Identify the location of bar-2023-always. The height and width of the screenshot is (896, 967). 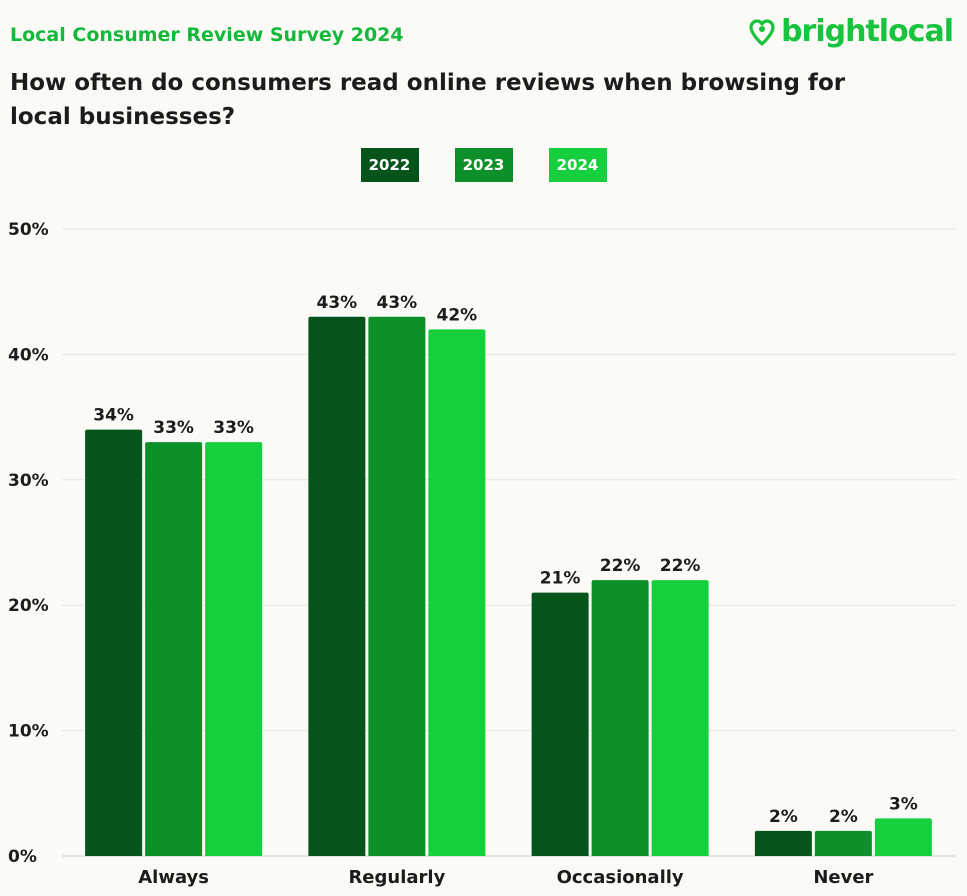
(174, 649).